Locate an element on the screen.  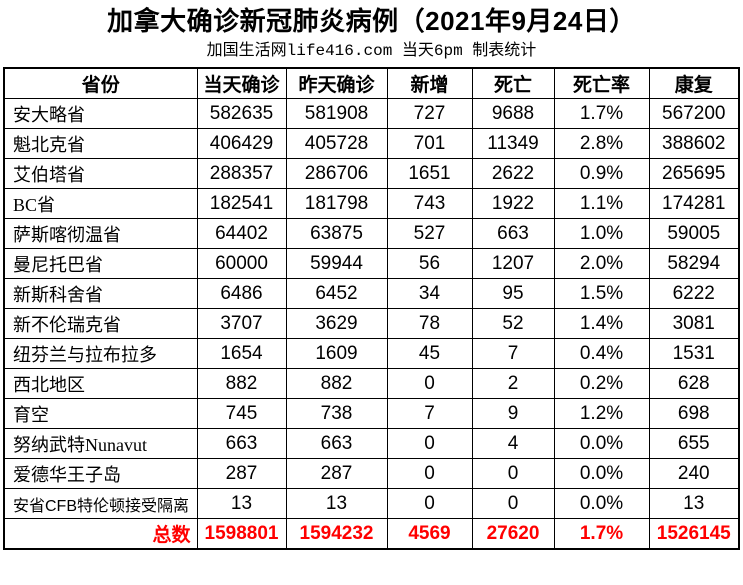
table-row: 安大略省 582635 581908 727 9688 1.7% 567200 is located at coordinates (371, 113).